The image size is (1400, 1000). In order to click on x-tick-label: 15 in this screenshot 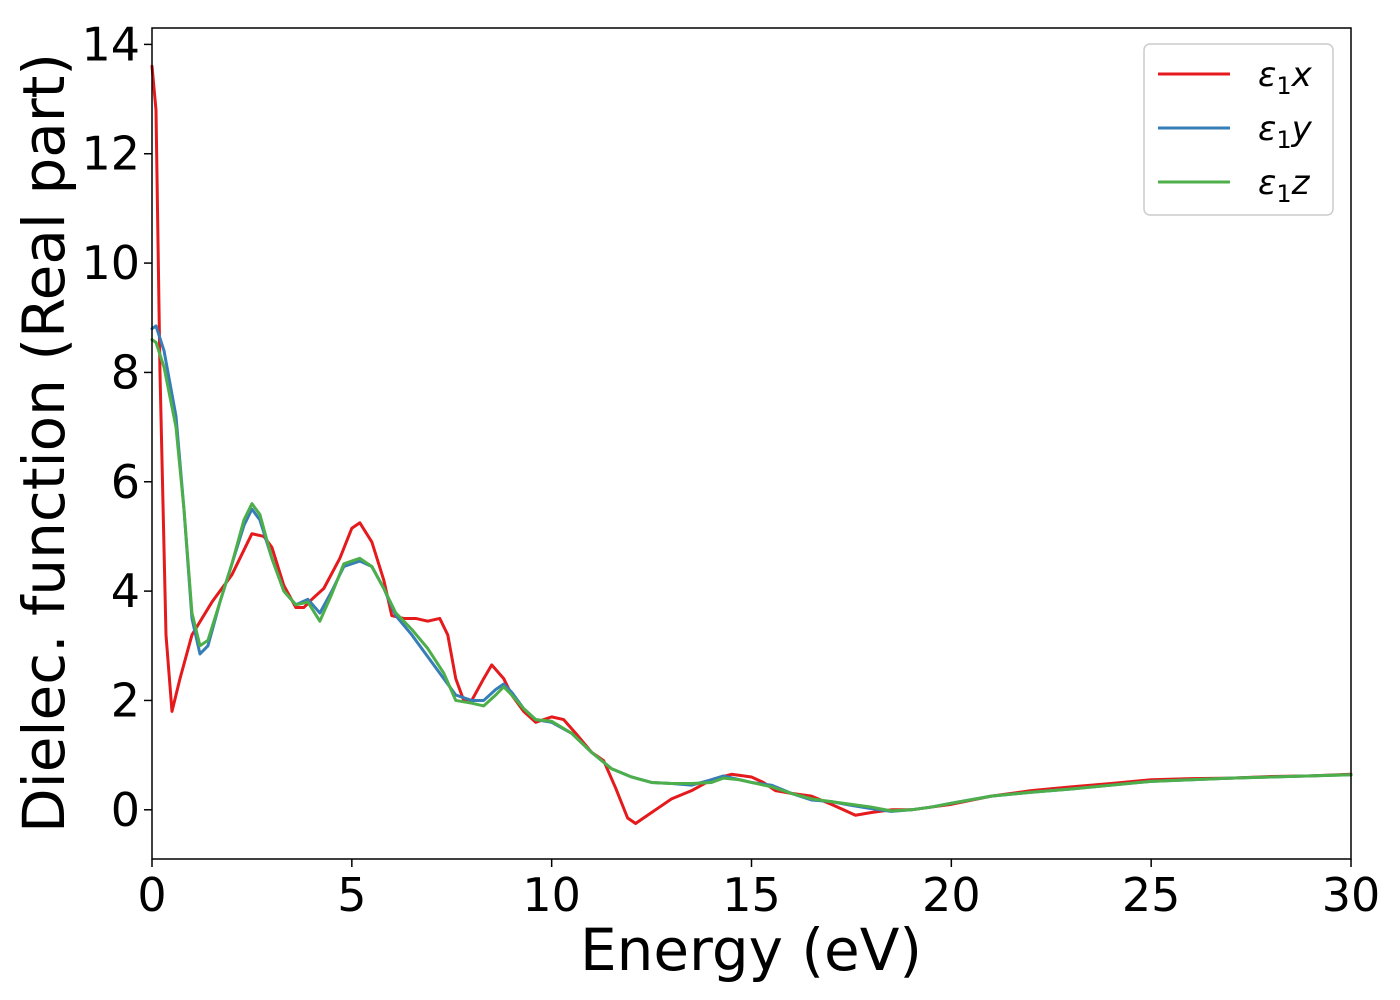, I will do `click(751, 895)`.